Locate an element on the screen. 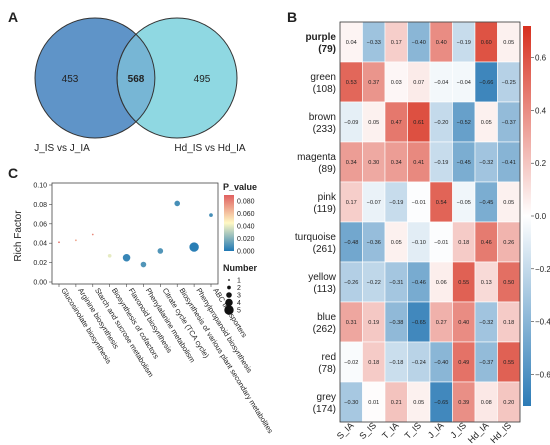 The height and width of the screenshot is (445, 550). heatmap-cell-value: 0.37 is located at coordinates (373, 83).